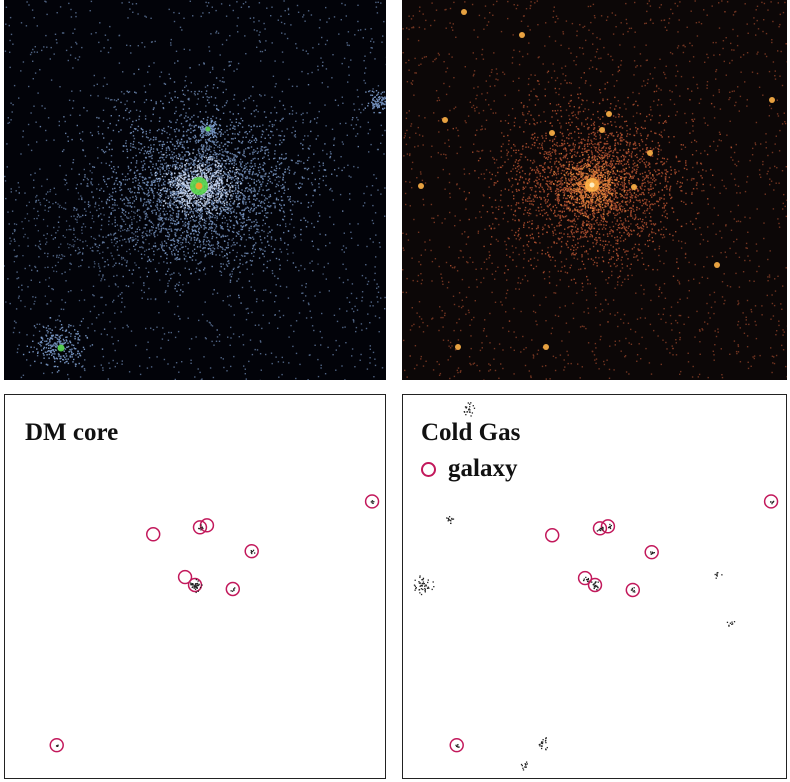  I want to click on dm-top-subhalo-glow, so click(208, 129).